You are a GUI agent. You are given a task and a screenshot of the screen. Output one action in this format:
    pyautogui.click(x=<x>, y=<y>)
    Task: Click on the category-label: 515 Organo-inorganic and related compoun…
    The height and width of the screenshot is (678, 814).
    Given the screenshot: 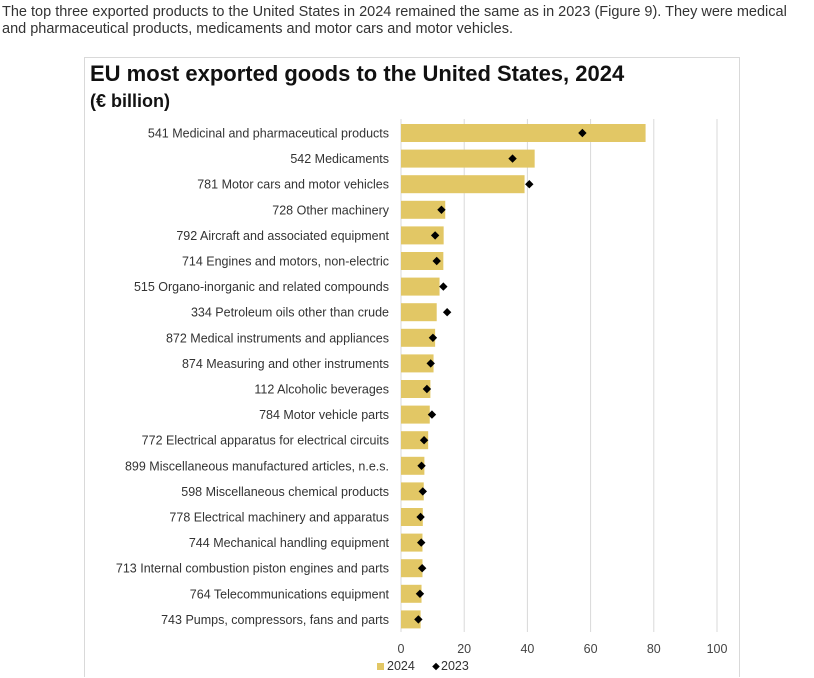 What is the action you would take?
    pyautogui.click(x=261, y=287)
    